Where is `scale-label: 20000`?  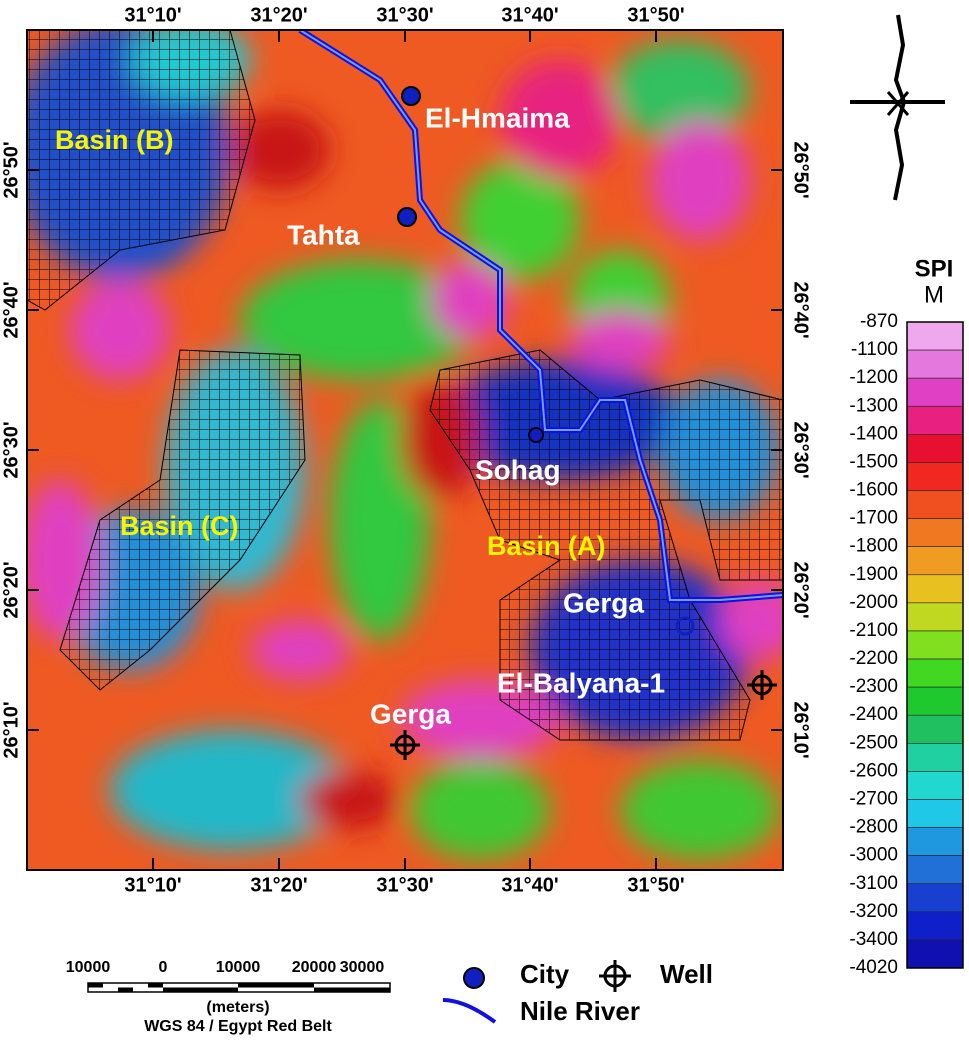 scale-label: 20000 is located at coordinates (314, 967).